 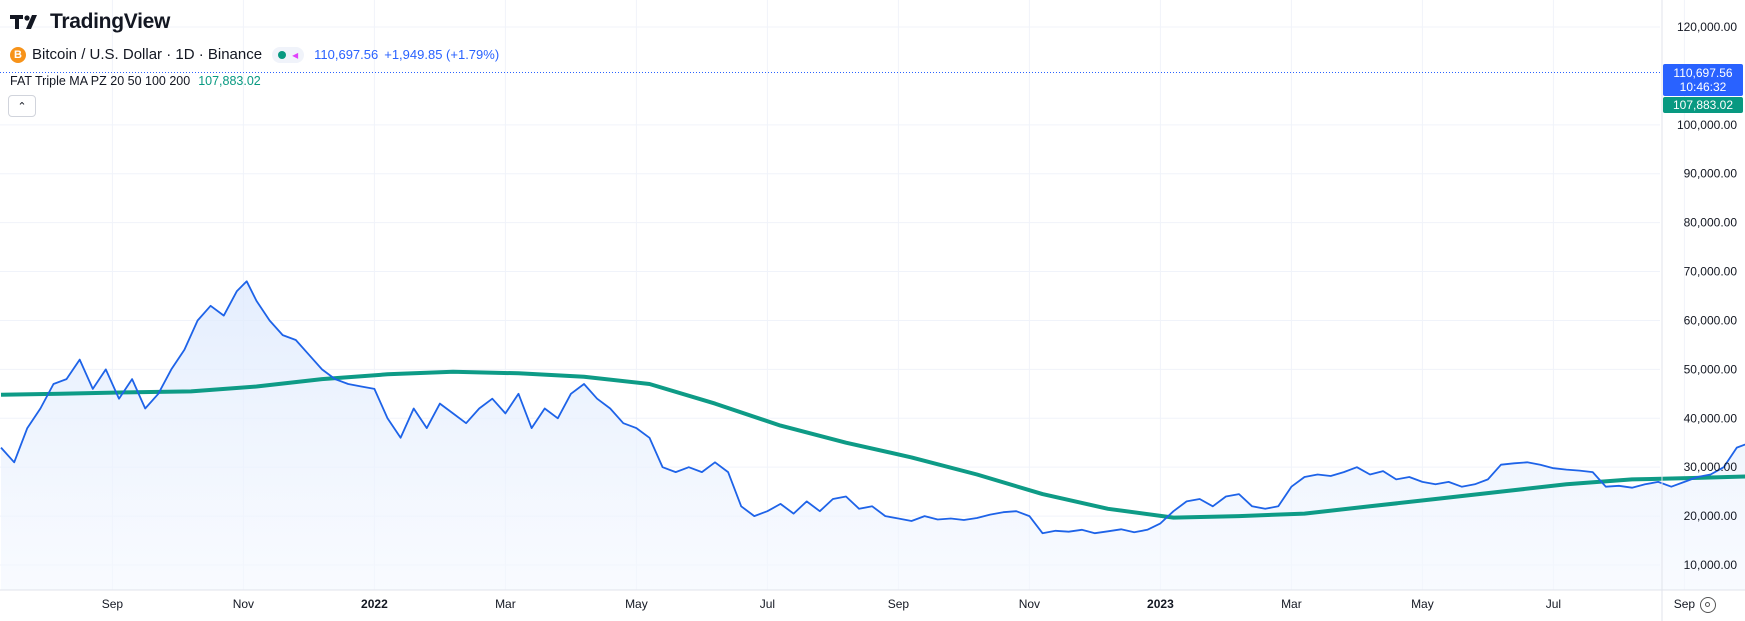 What do you see at coordinates (374, 604) in the screenshot?
I see `x-tick-label: 2022` at bounding box center [374, 604].